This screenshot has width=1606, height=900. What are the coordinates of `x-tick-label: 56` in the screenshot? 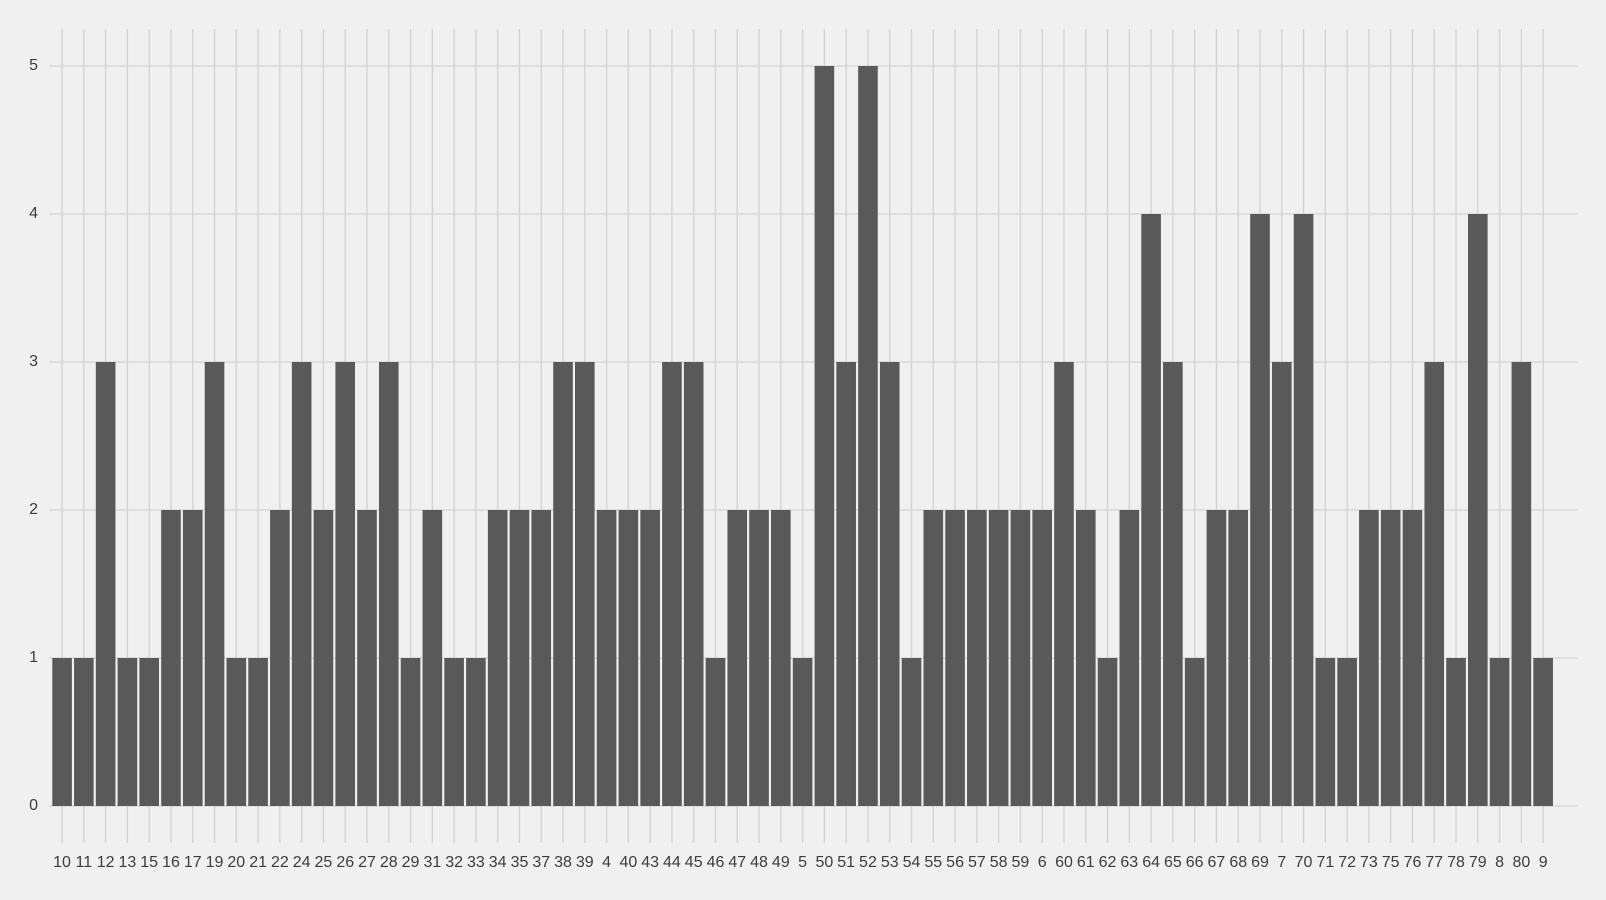 It's located at (955, 862).